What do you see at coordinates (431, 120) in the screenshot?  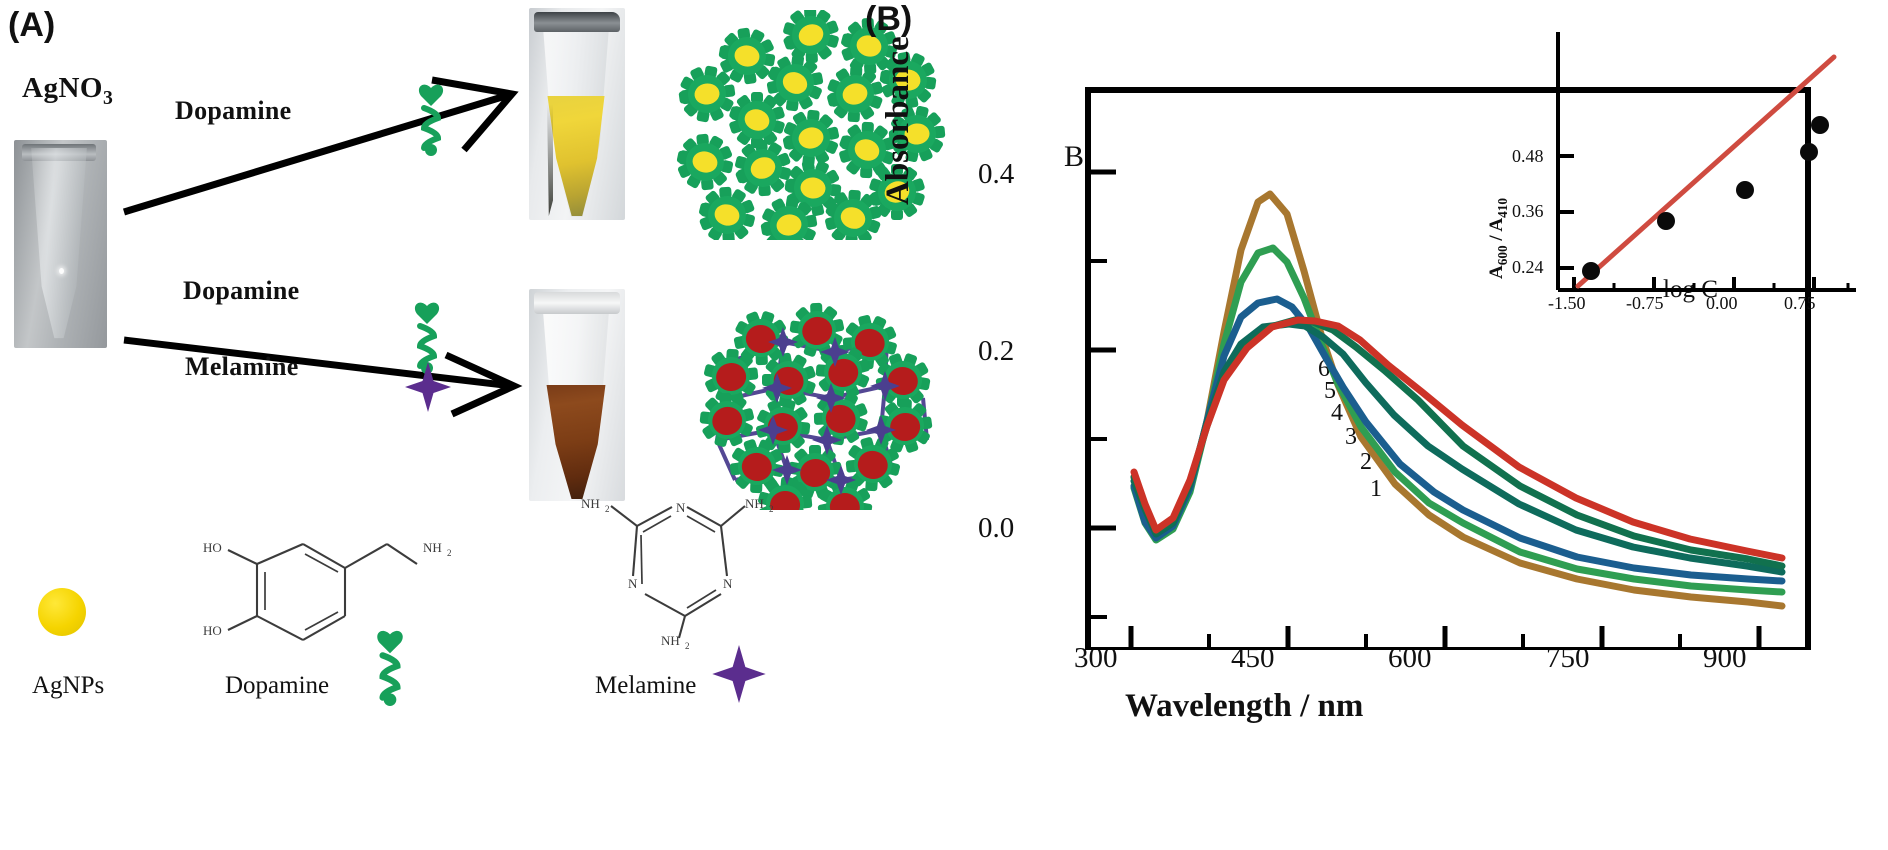 I see `dopamine-glyph-icon` at bounding box center [431, 120].